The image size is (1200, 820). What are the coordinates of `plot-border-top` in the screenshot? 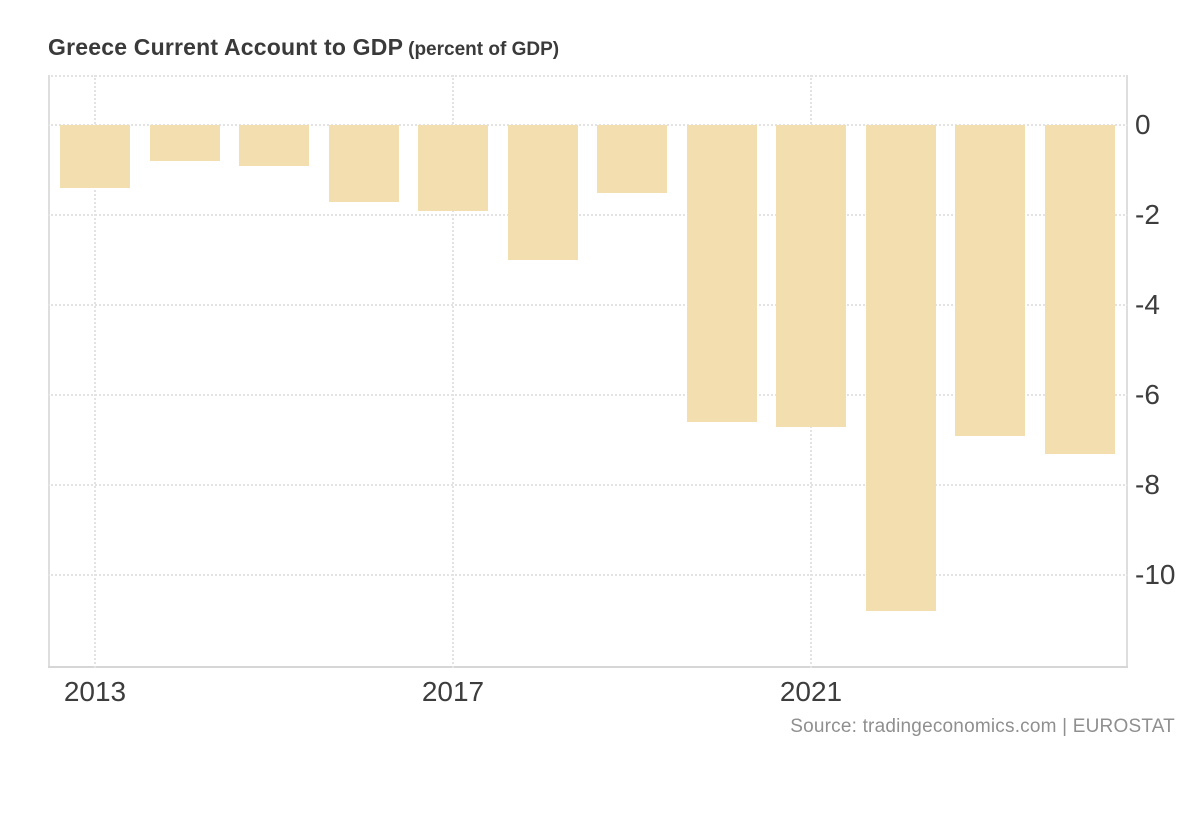 It's located at (588, 76).